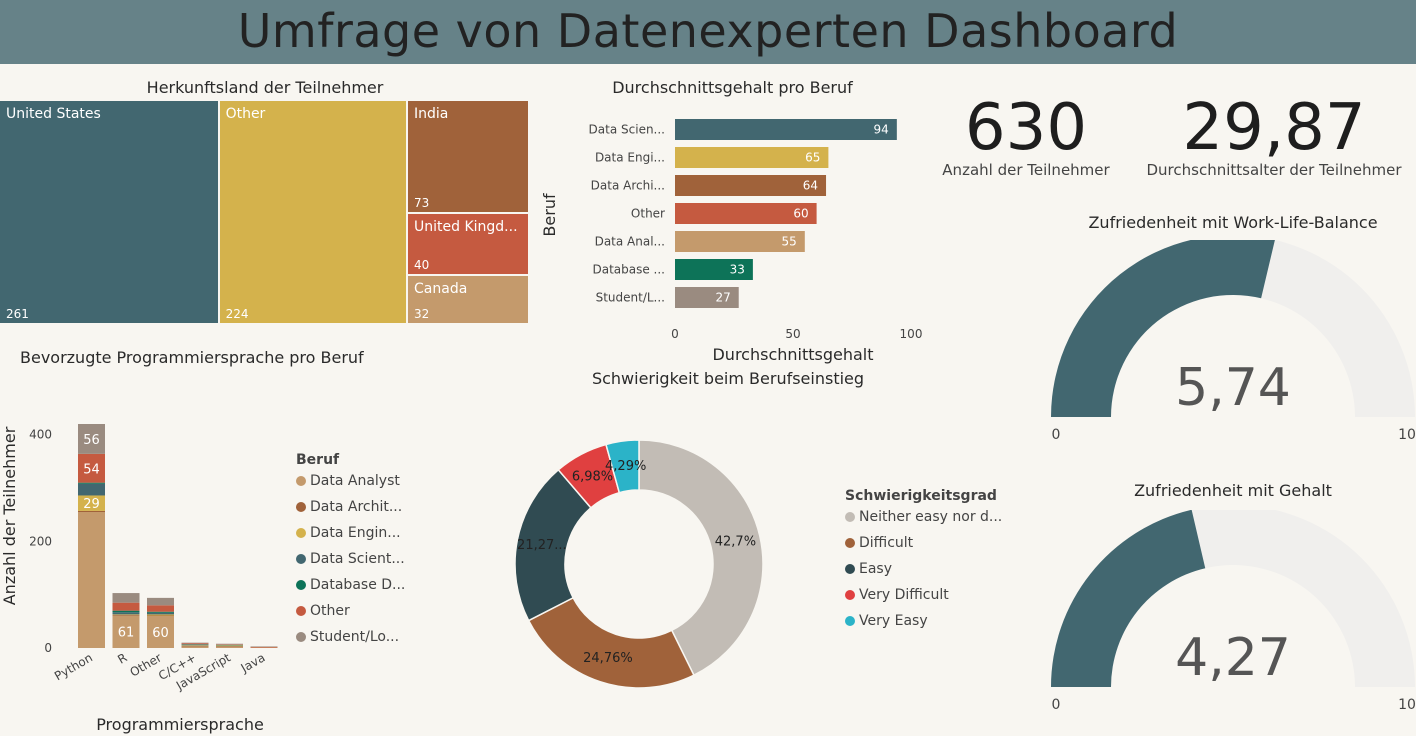 The image size is (1416, 736). I want to click on stacked-bar-segment-r-data-scient, so click(126, 613).